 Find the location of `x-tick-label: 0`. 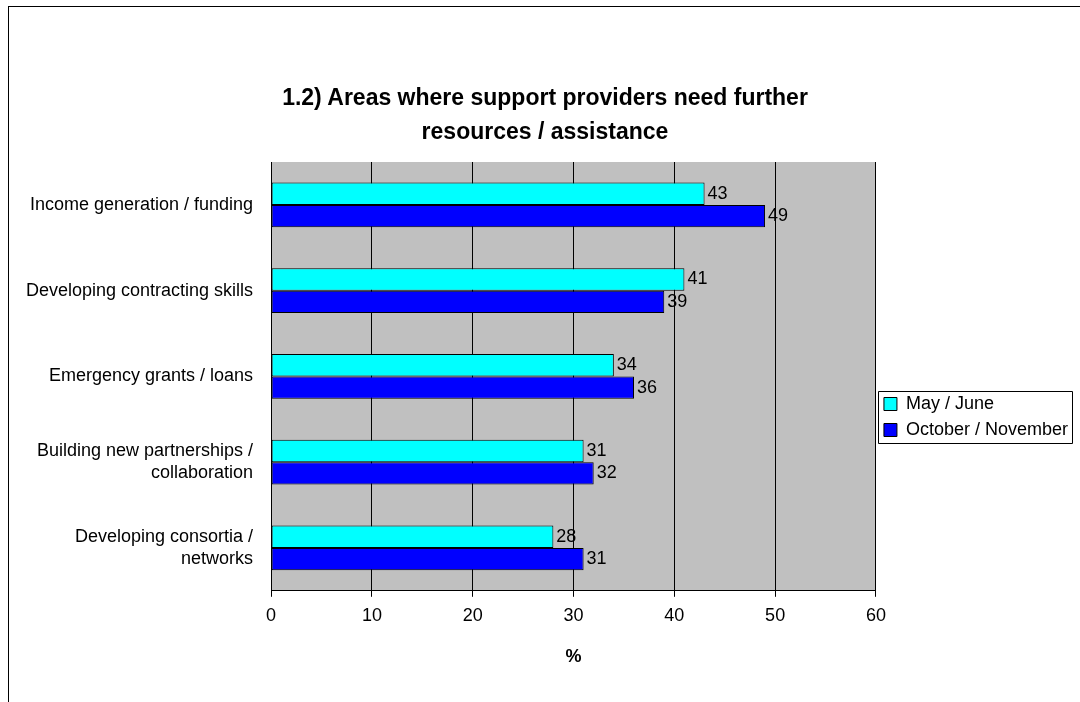

x-tick-label: 0 is located at coordinates (271, 614).